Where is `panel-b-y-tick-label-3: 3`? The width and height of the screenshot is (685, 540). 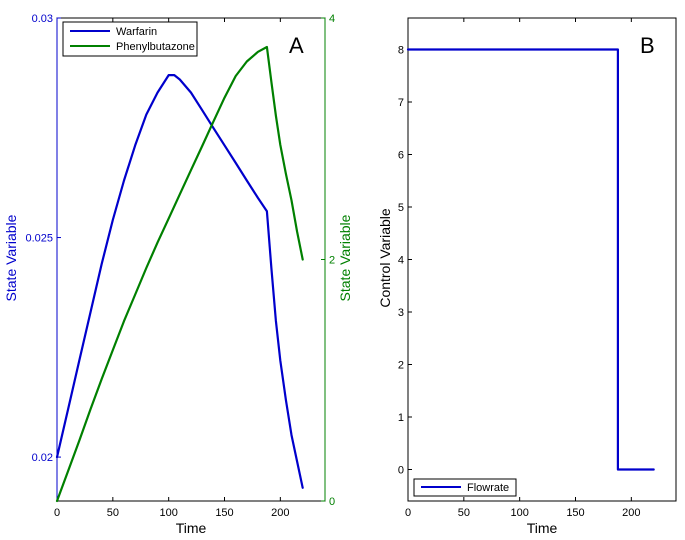
panel-b-y-tick-label-3: 3 is located at coordinates (401, 313).